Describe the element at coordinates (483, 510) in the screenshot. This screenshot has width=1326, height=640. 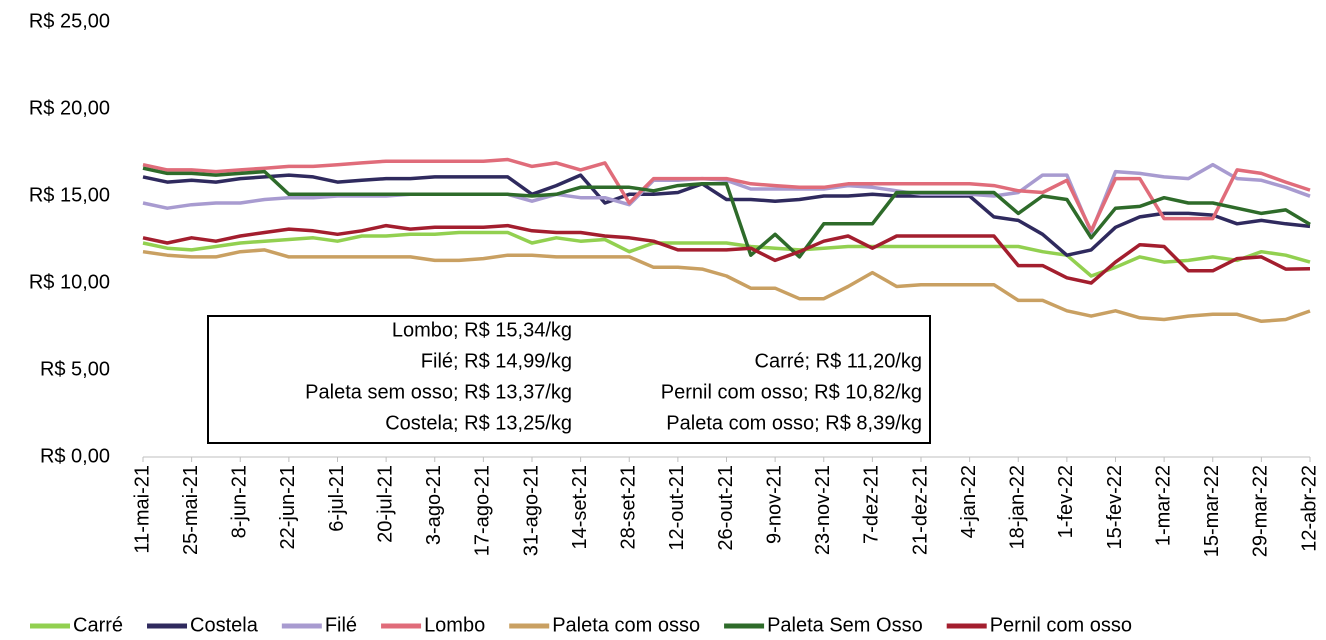
I see `x-tick-label: 17-ago-21` at that location.